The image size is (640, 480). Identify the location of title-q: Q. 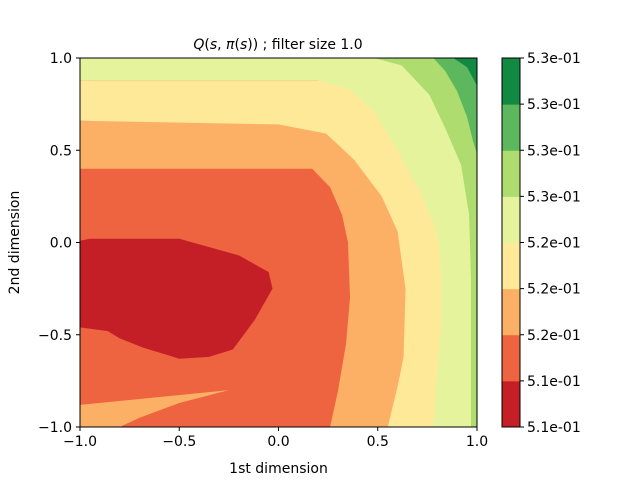
(198, 45).